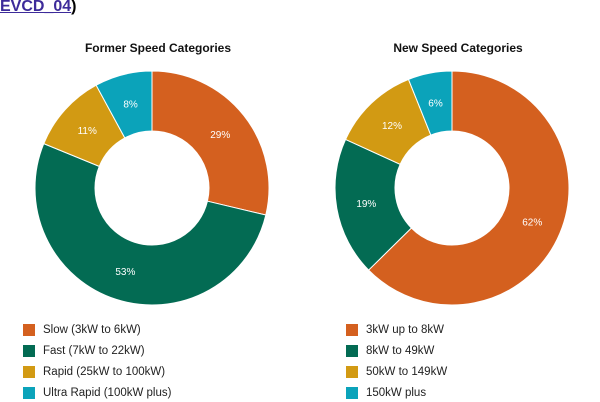 The height and width of the screenshot is (402, 600). Describe the element at coordinates (532, 223) in the screenshot. I see `slice-label: 62%` at that location.